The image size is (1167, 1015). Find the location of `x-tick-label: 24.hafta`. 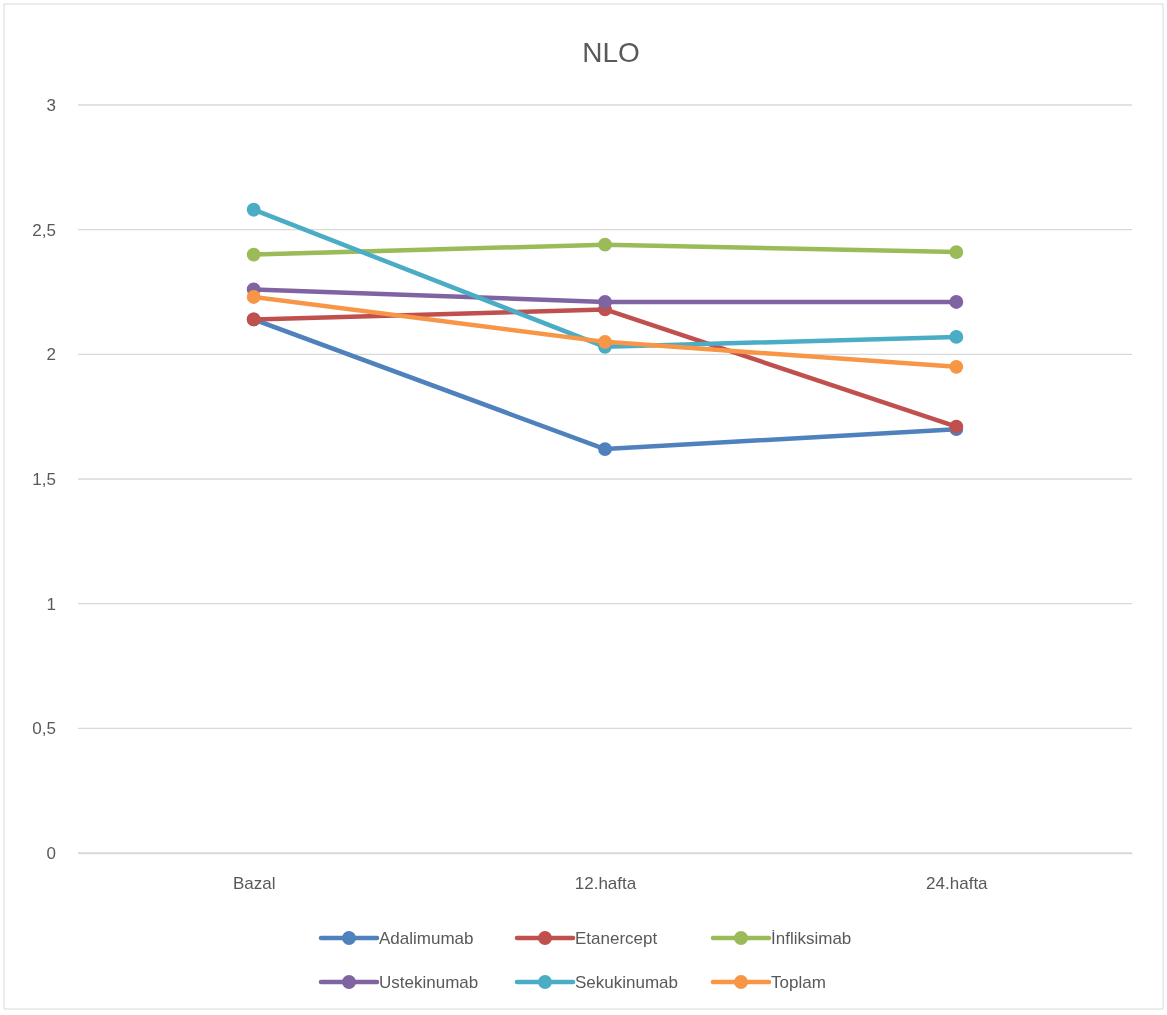

x-tick-label: 24.hafta is located at coordinates (957, 884).